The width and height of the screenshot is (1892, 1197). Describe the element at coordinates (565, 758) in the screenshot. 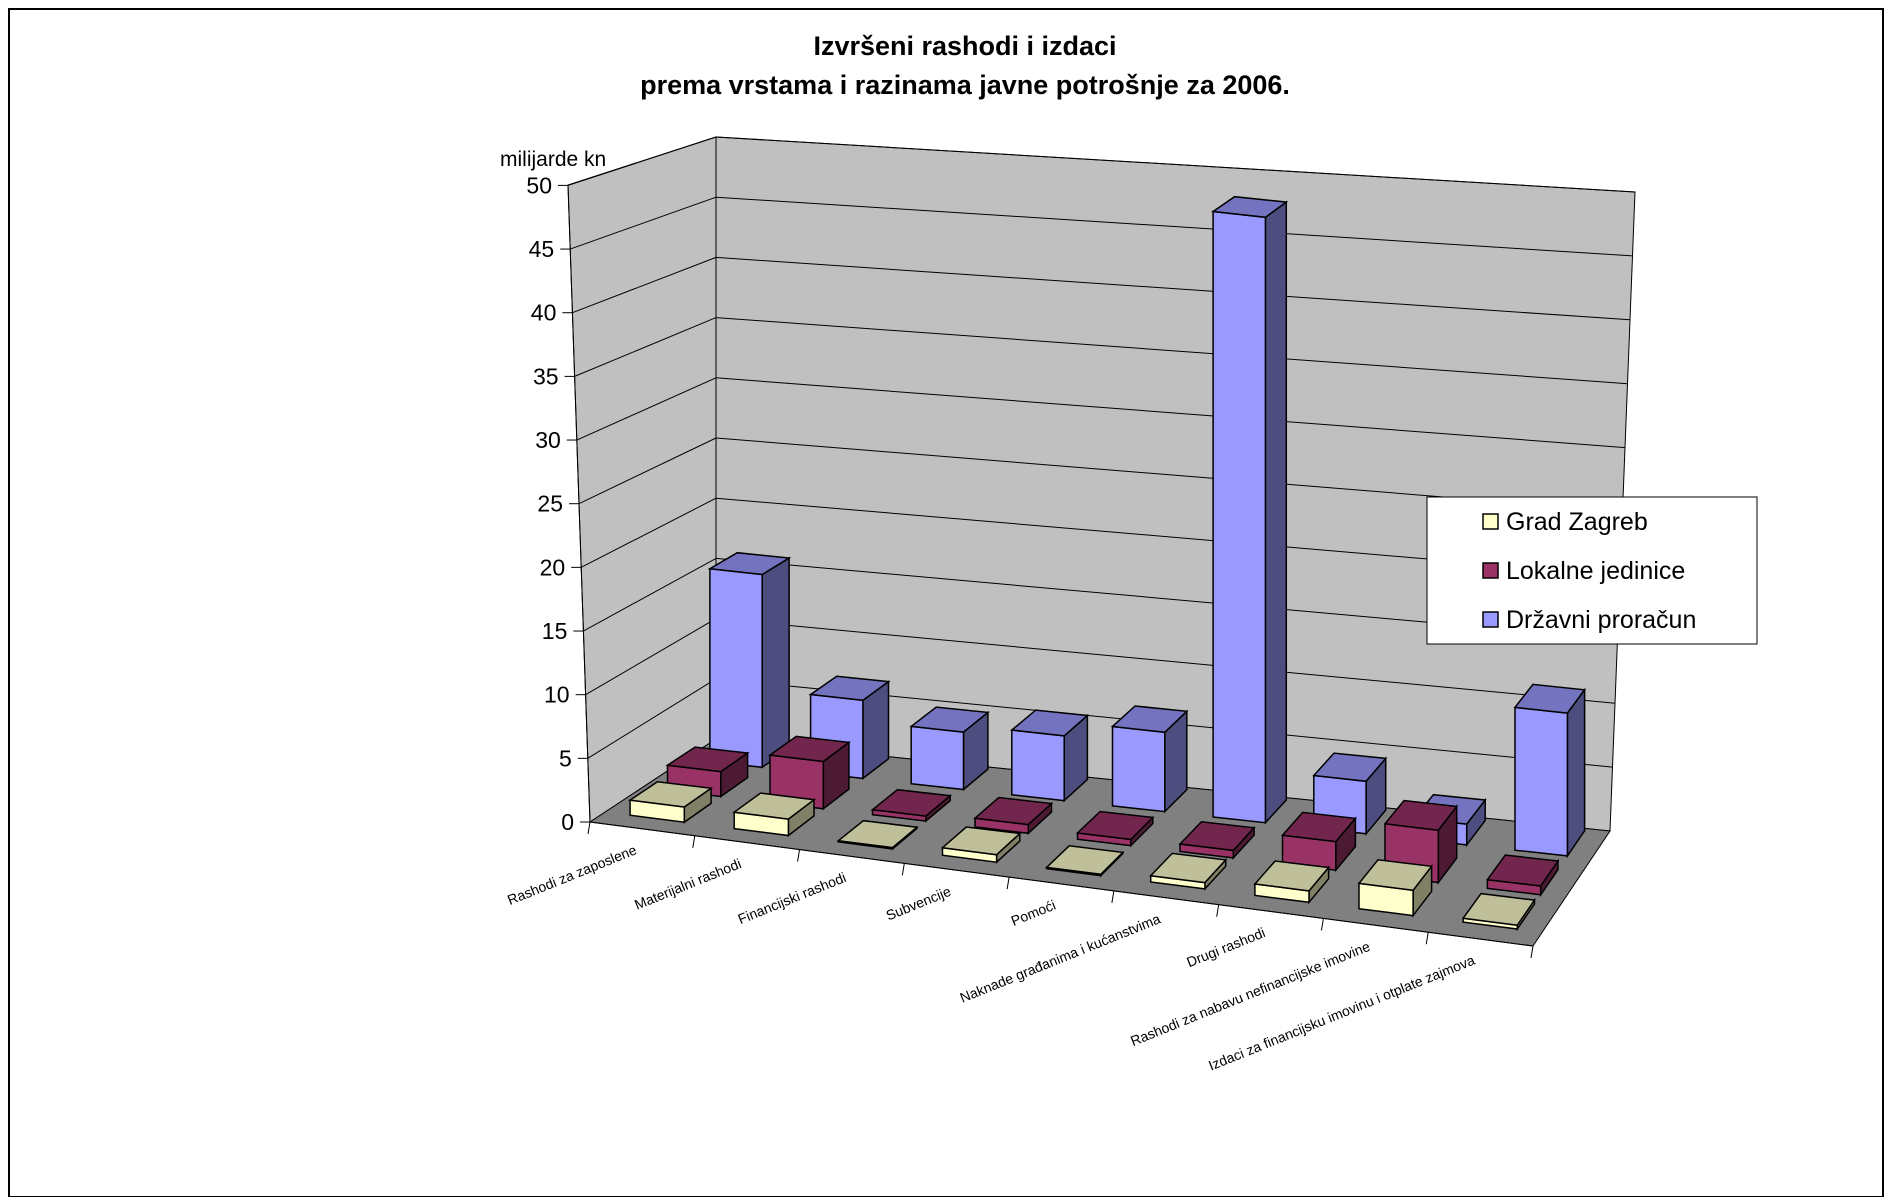

I see `y-tick-label: 5` at that location.